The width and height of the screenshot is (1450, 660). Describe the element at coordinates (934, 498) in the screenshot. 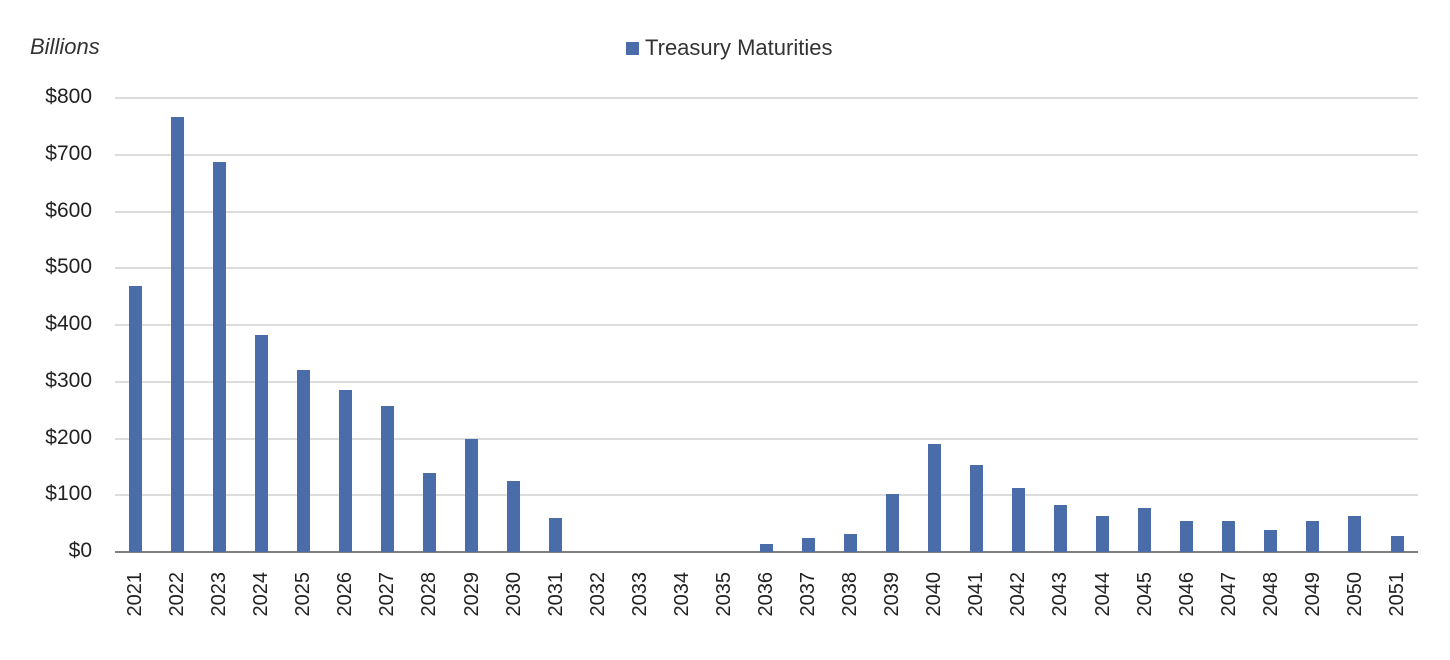

I see `bar-2040` at that location.